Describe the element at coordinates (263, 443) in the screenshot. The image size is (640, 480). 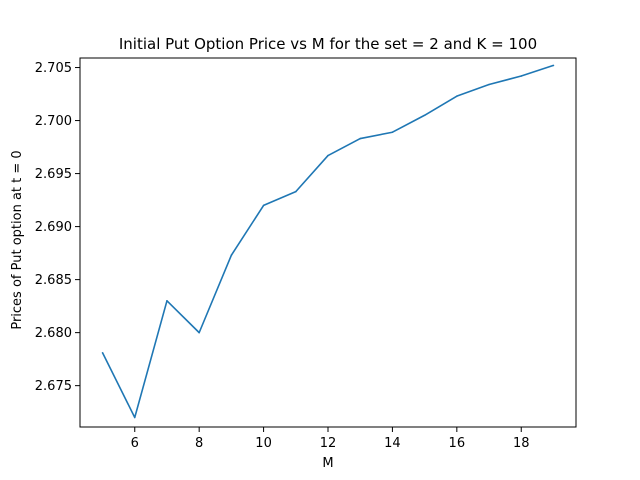
I see `x-tick-label: 10` at that location.